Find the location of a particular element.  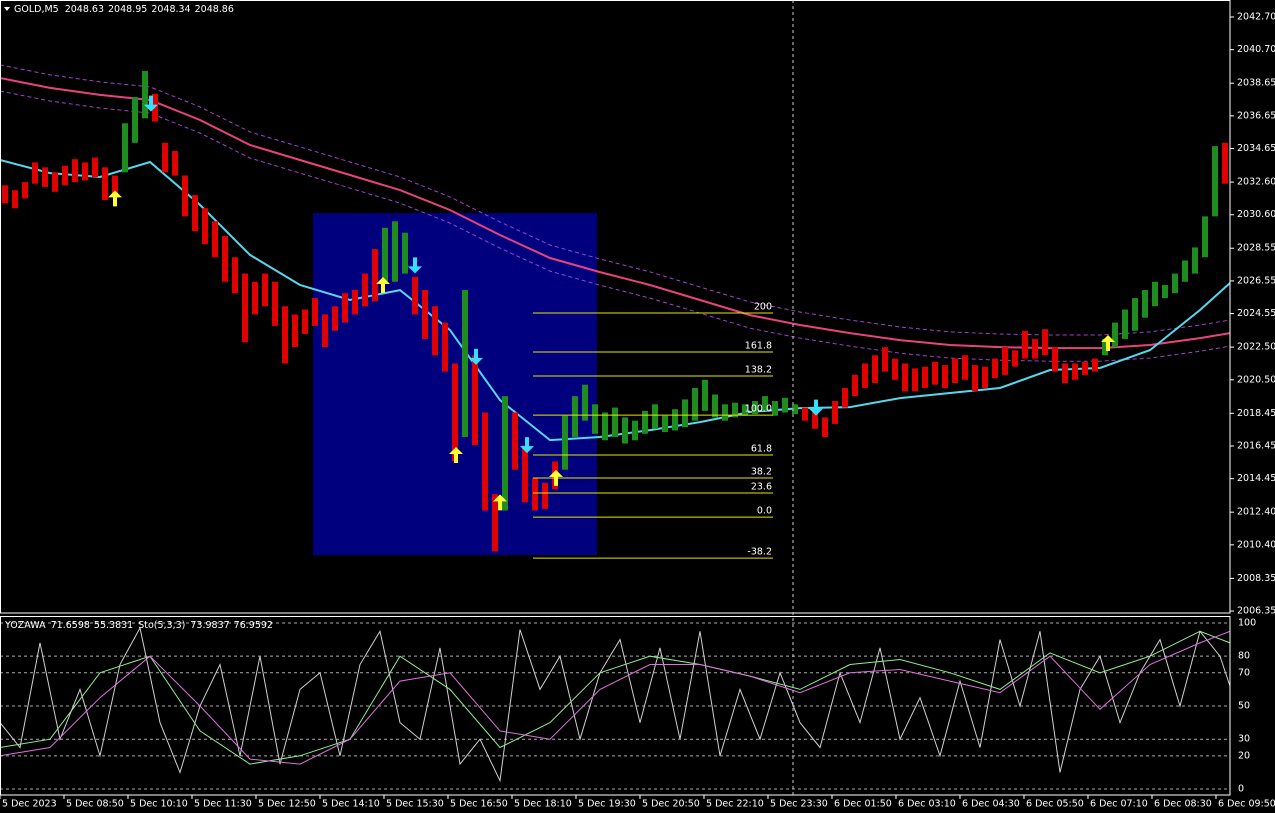

oscillator-name: Sto(5,3,3) is located at coordinates (161, 625).